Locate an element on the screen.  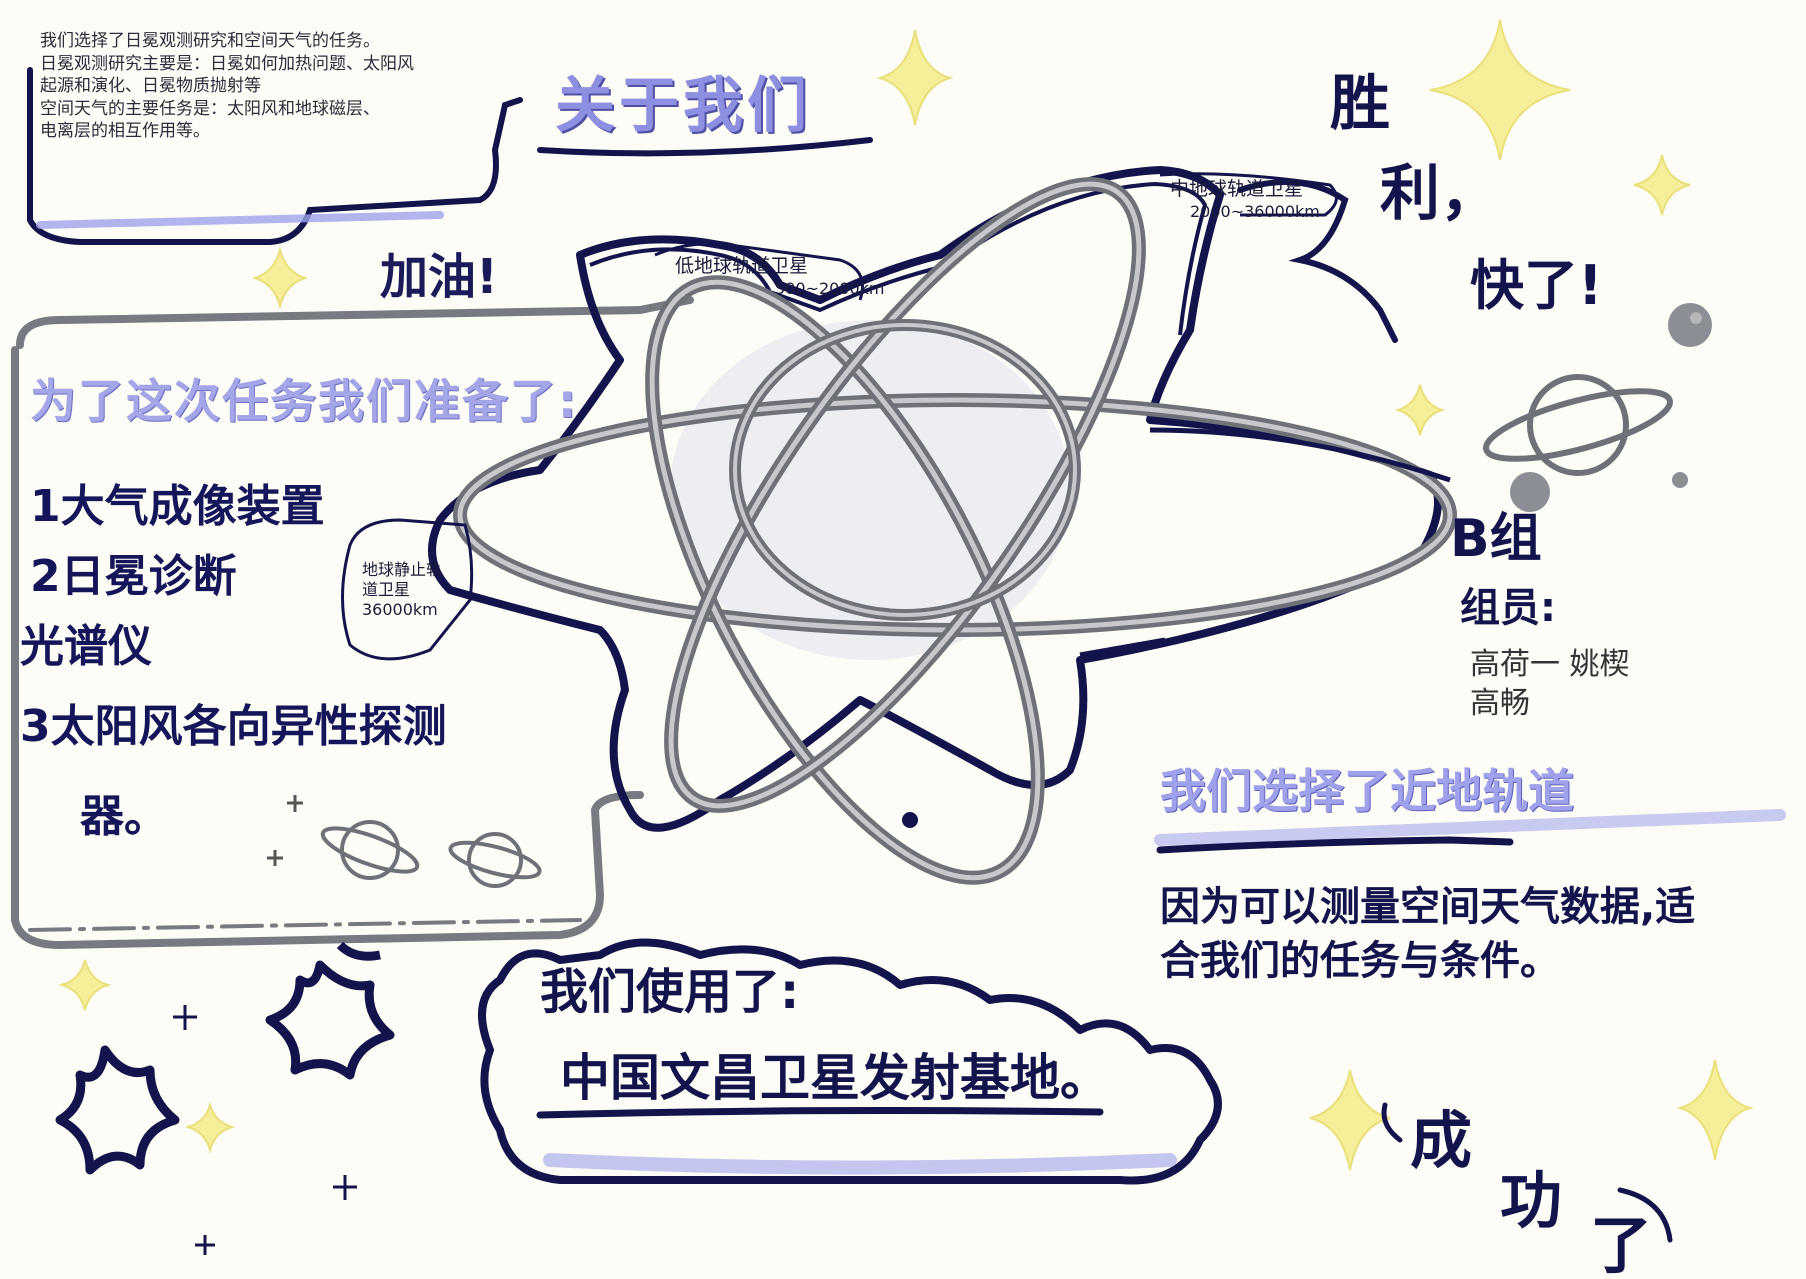
equipment-item: 2日冕诊断 is located at coordinates (133, 576).